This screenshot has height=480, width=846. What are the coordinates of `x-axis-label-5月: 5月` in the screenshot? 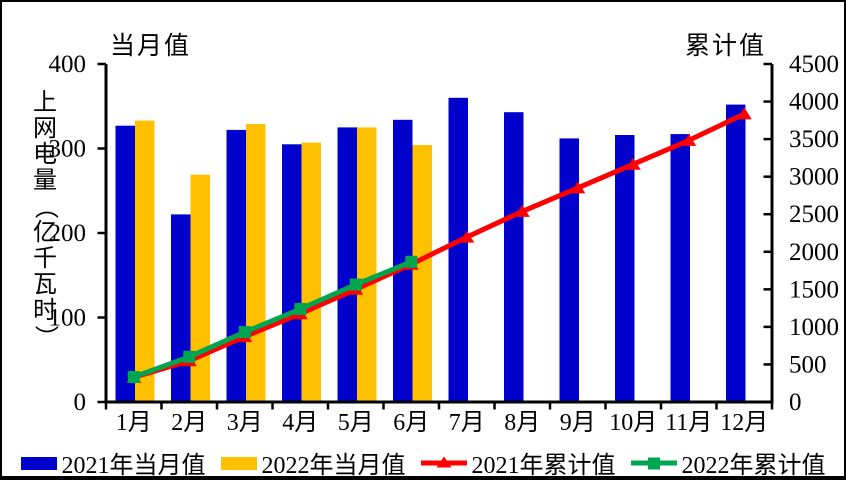 It's located at (356, 423).